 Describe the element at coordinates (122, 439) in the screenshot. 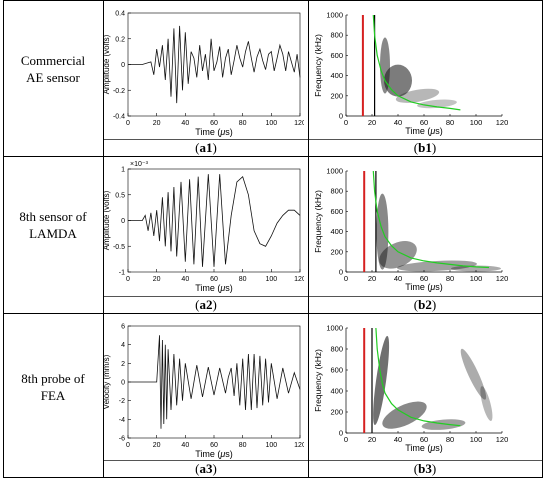

I see `y-tick-label: -6` at that location.